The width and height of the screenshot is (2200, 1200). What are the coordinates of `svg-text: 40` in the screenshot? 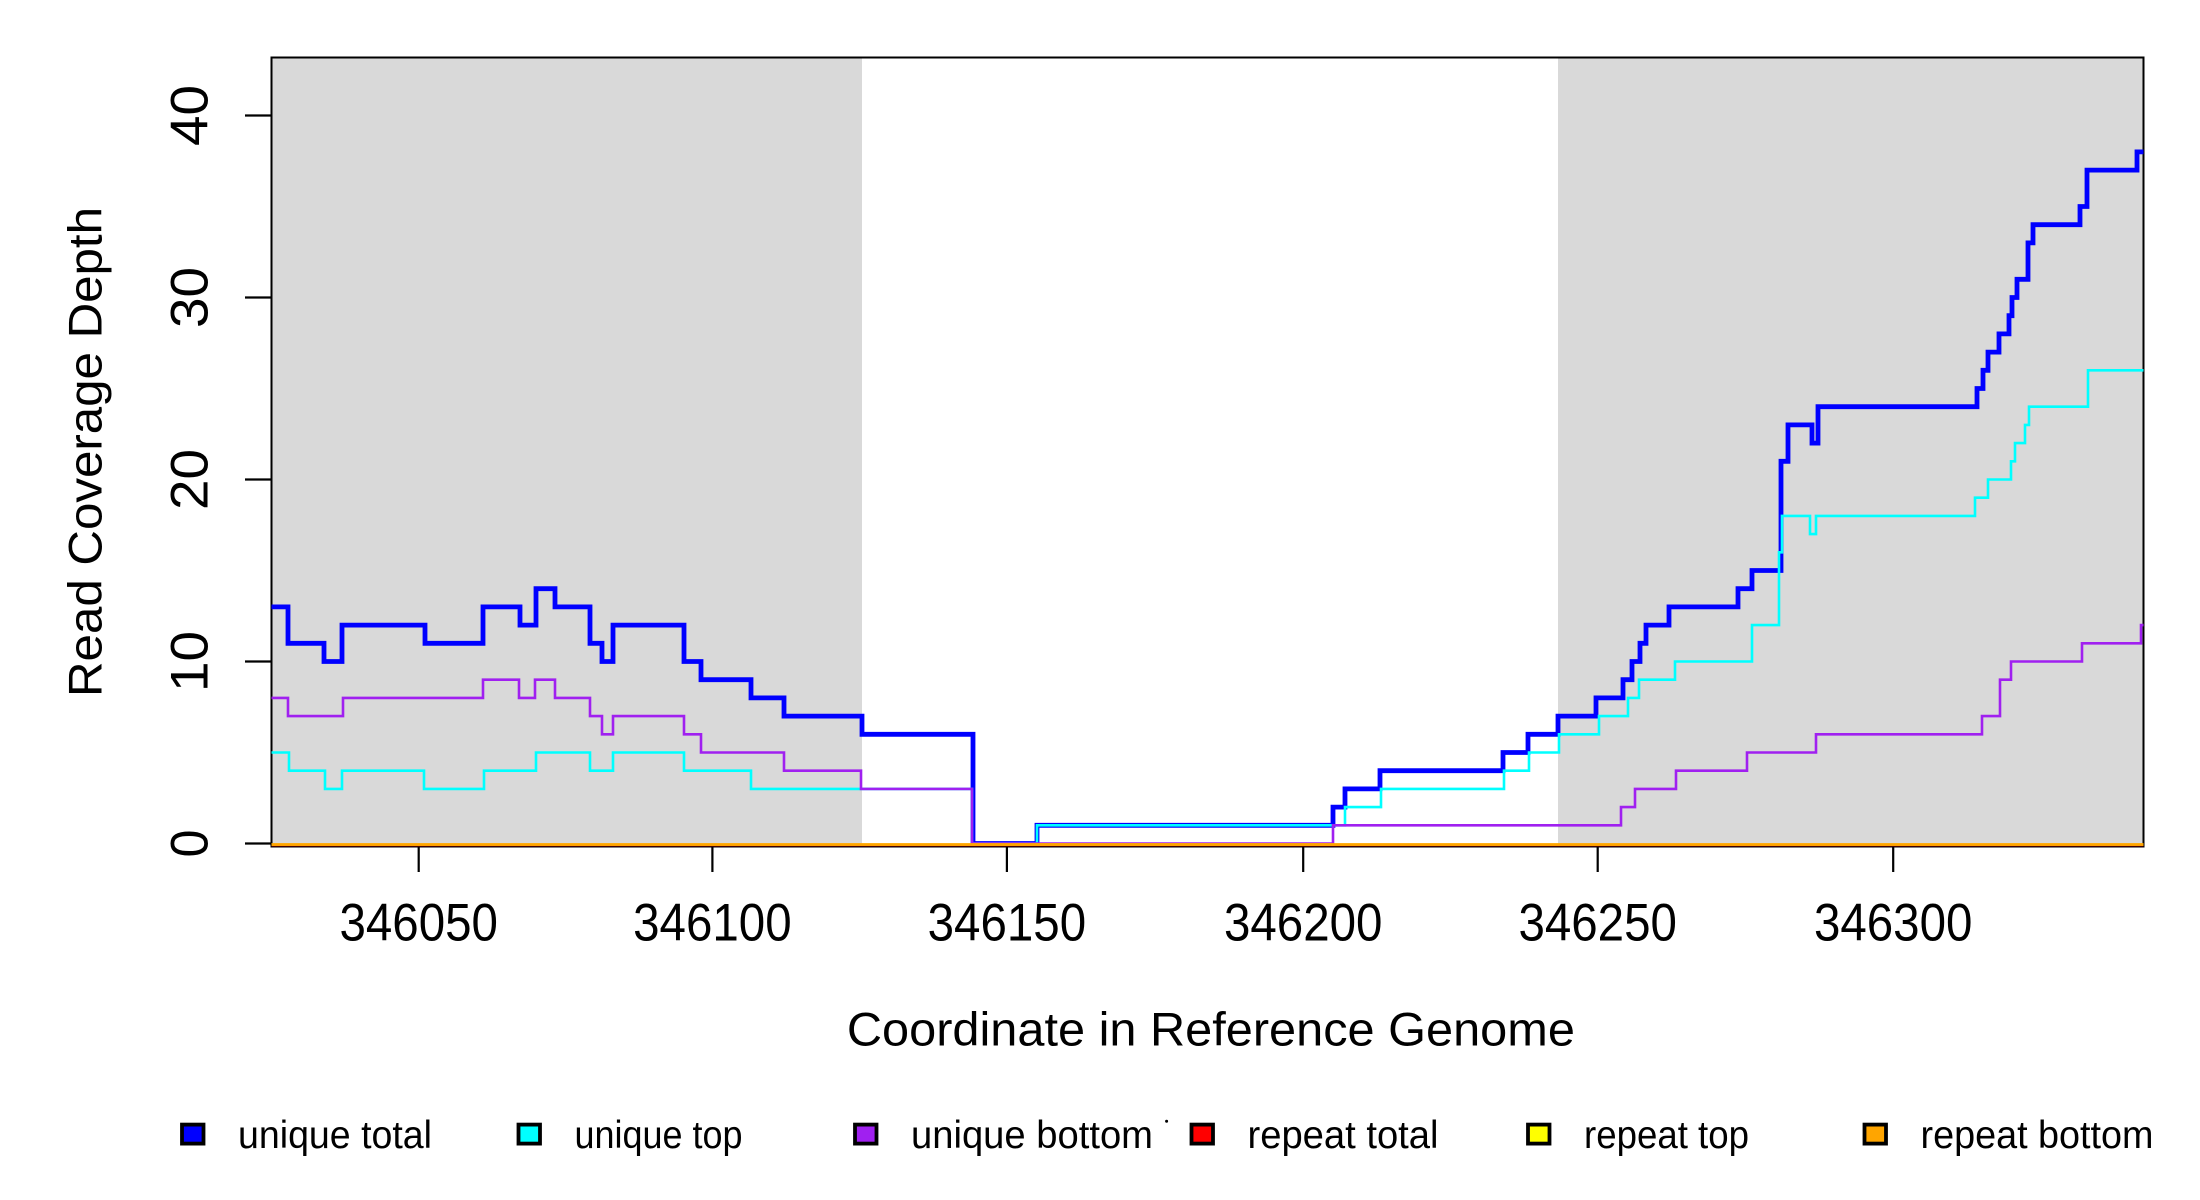 It's located at (190, 115).